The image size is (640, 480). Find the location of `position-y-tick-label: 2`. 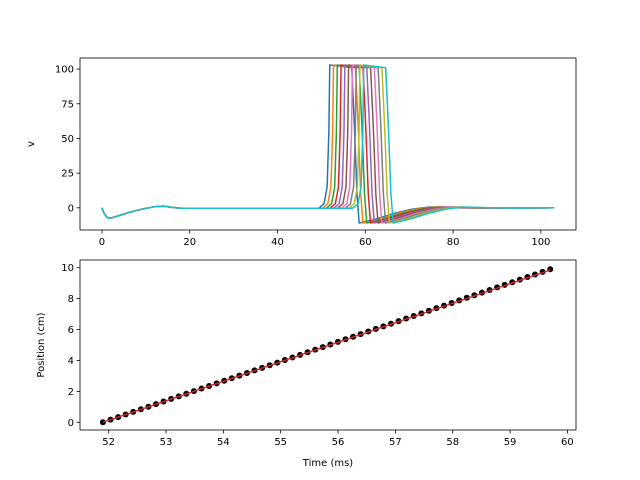

position-y-tick-label: 2 is located at coordinates (71, 392).